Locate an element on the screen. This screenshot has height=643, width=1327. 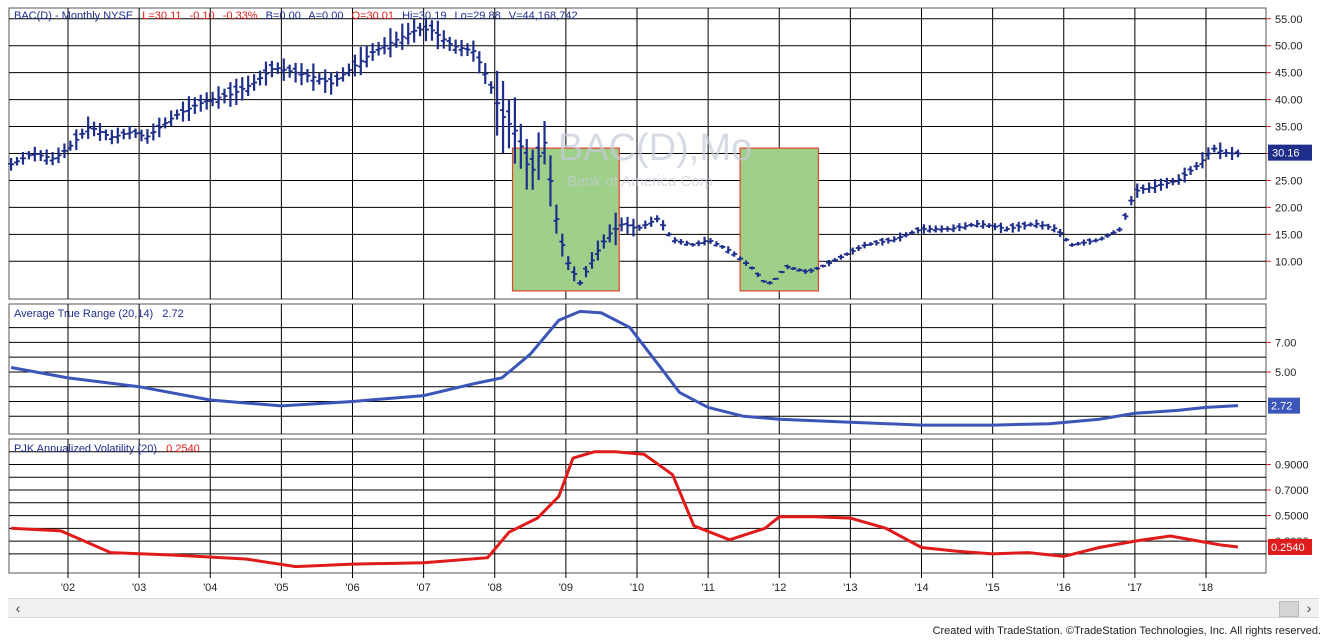
atr-title-label: Average True Range (20,14) is located at coordinates (83, 314).